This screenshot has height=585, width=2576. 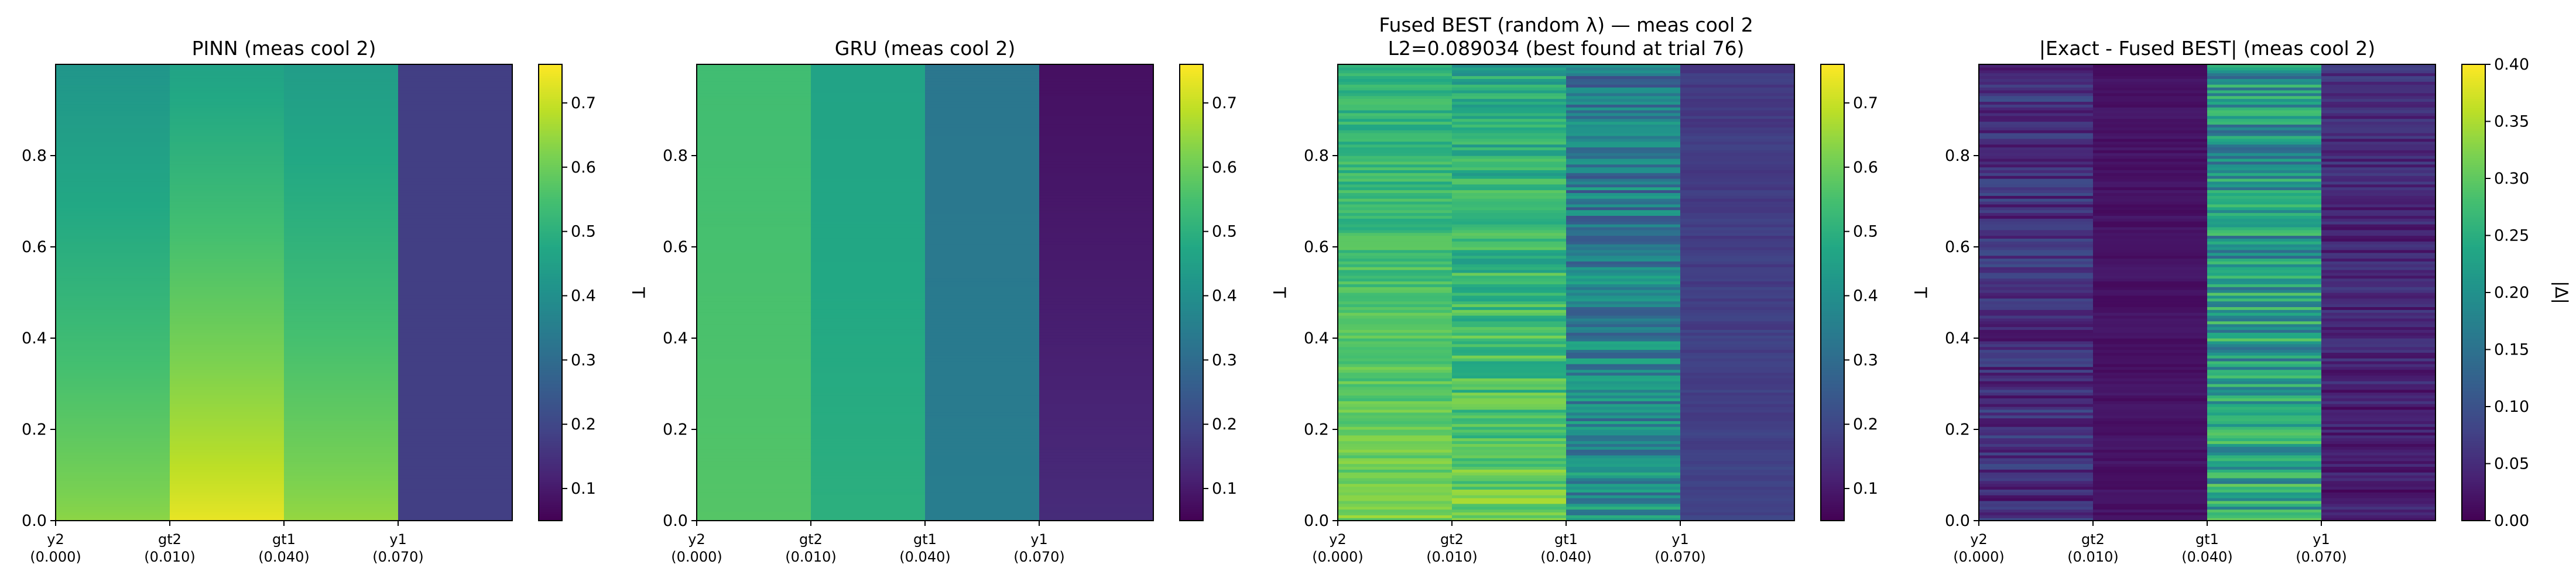 I want to click on y-tick-label: 0.6, so click(x=675, y=247).